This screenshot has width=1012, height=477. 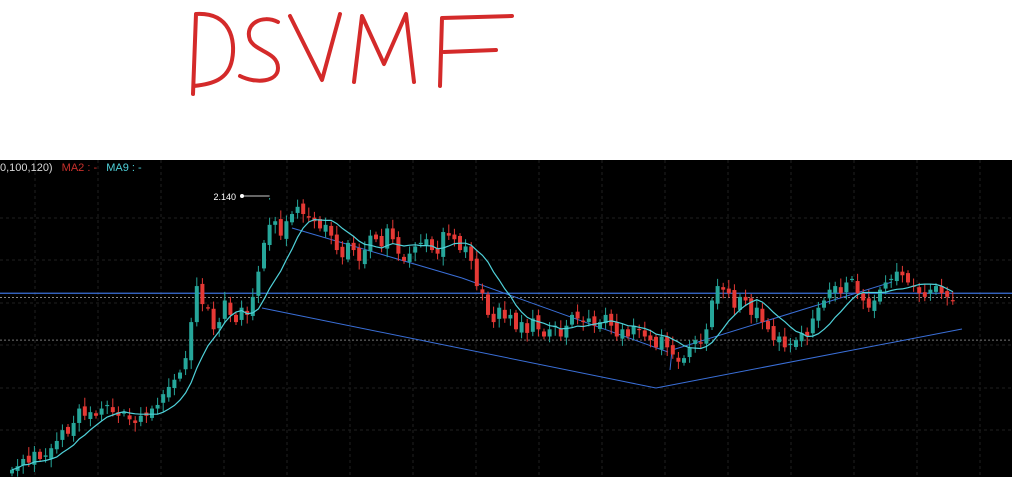 I want to click on legend-params: 0,100,120), so click(x=26, y=168).